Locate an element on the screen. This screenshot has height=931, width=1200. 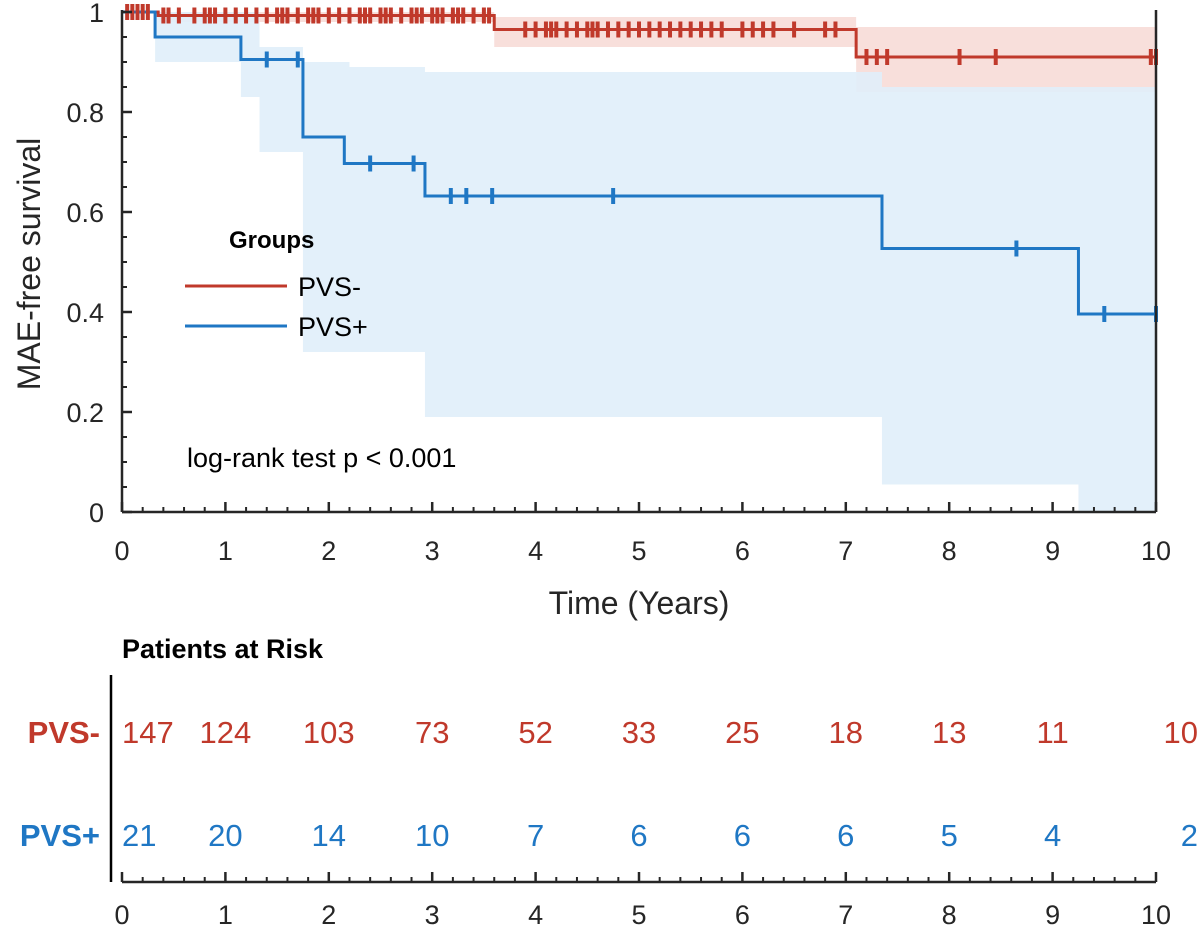
risk-row-label-pvs-plus: PVS+ is located at coordinates (60, 835).